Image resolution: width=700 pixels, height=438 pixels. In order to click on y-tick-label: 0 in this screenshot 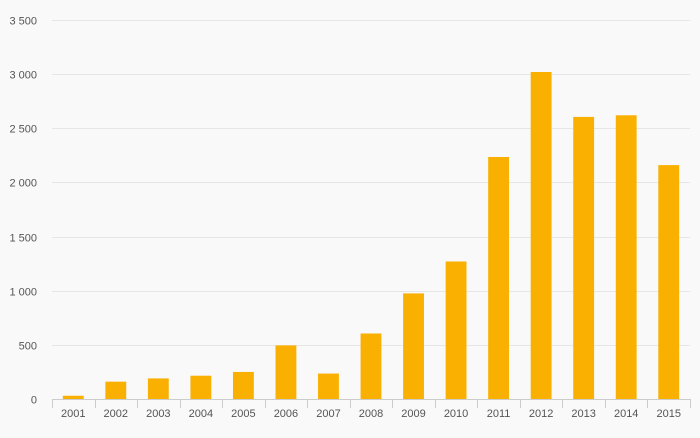, I will do `click(34, 401)`.